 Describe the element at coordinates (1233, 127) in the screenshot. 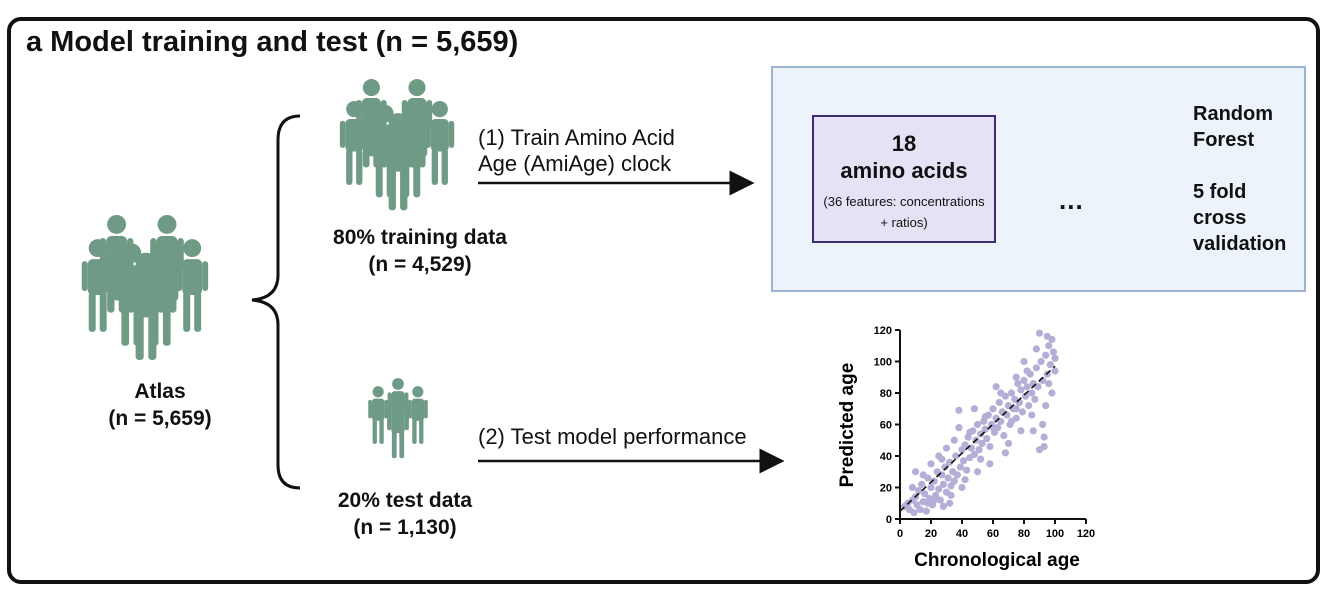

I see `method-model-label: Random Forest` at that location.